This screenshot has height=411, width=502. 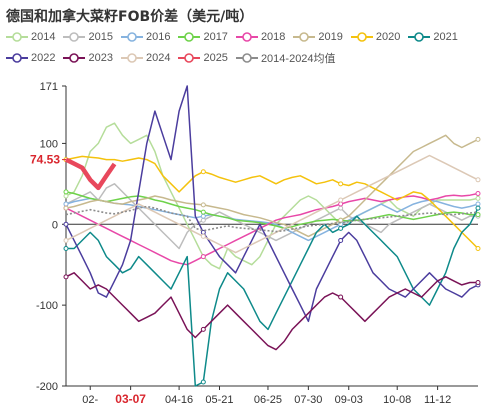 What do you see at coordinates (268, 400) in the screenshot?
I see `x-tick-label: 06-25` at bounding box center [268, 400].